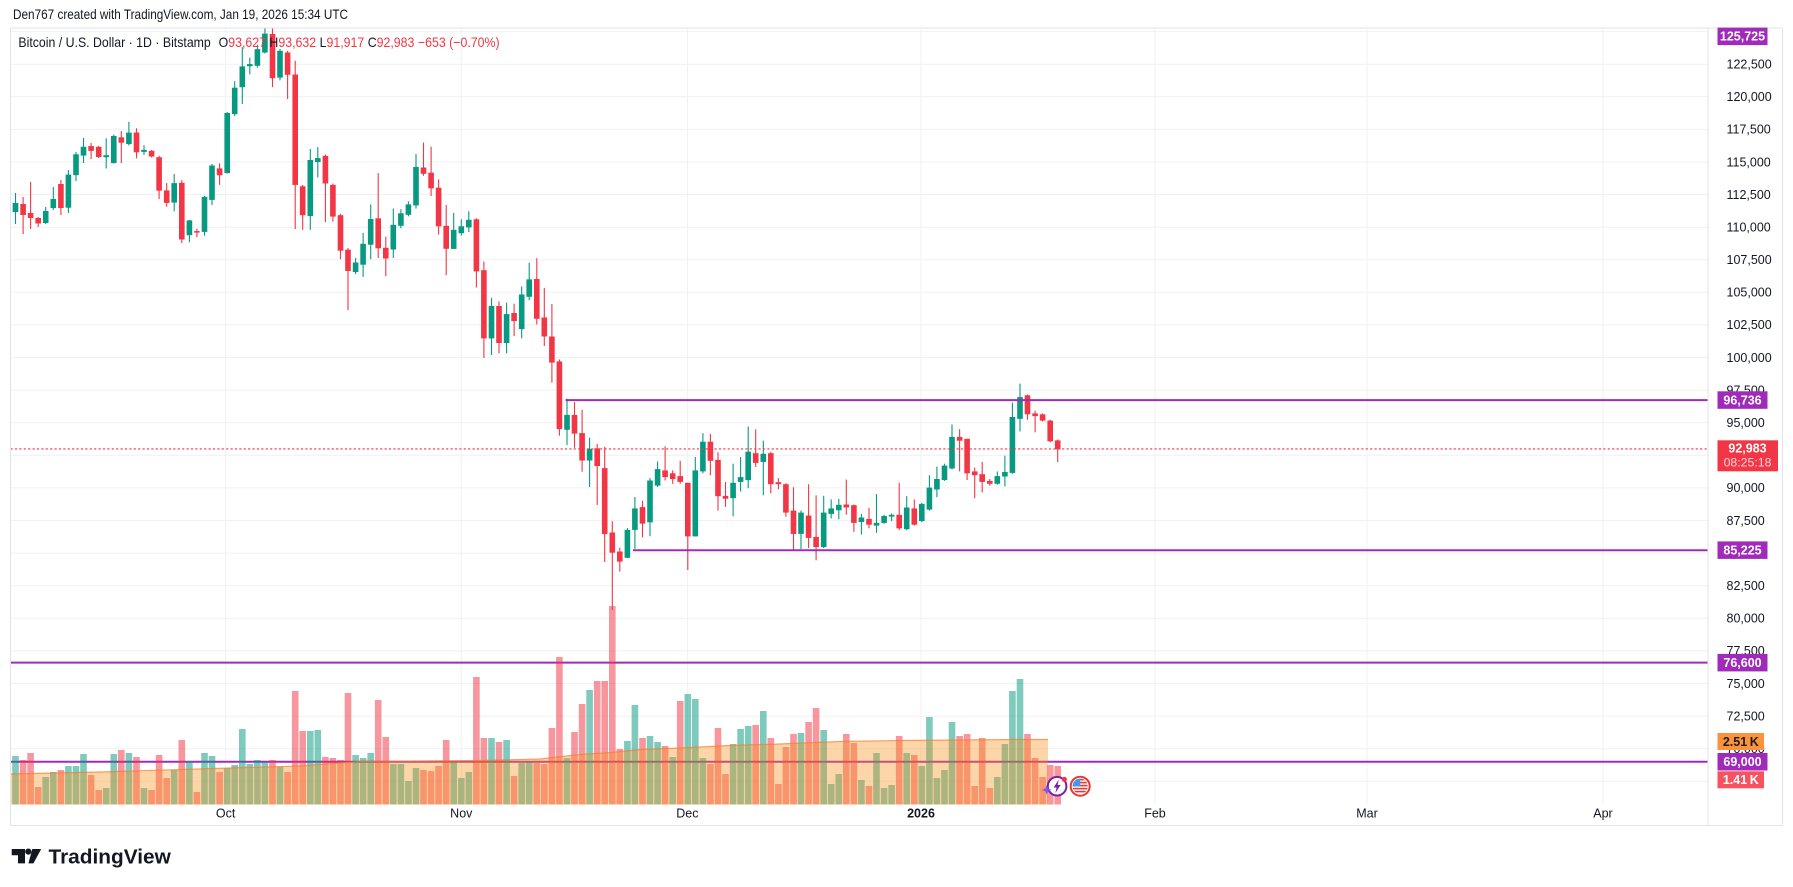 This screenshot has height=887, width=1793. I want to click on svg-text: Nov, so click(461, 814).